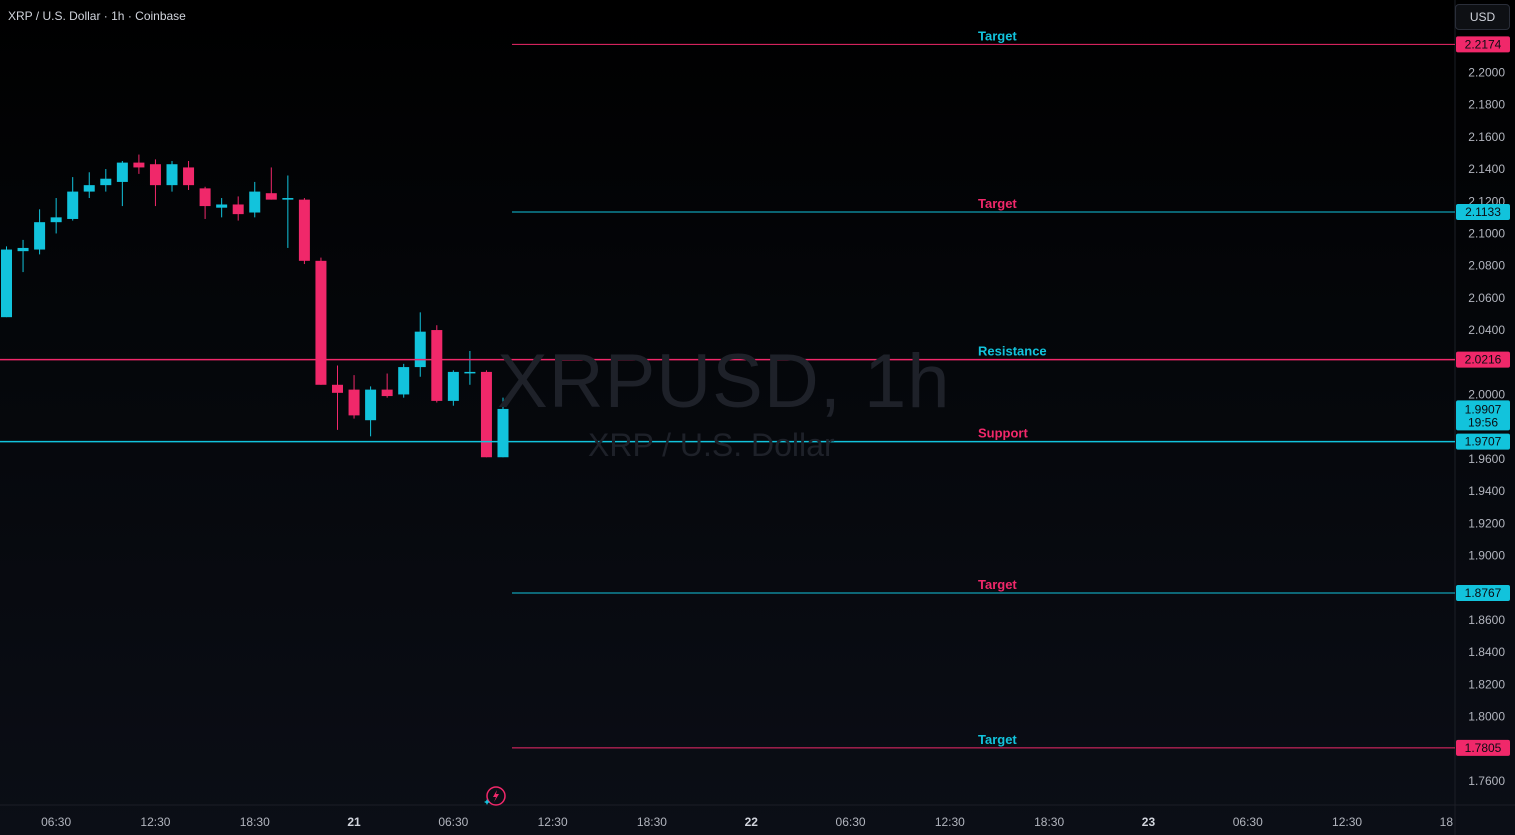 Image resolution: width=1515 pixels, height=835 pixels. I want to click on y-tick-label: 2.1800, so click(1486, 105).